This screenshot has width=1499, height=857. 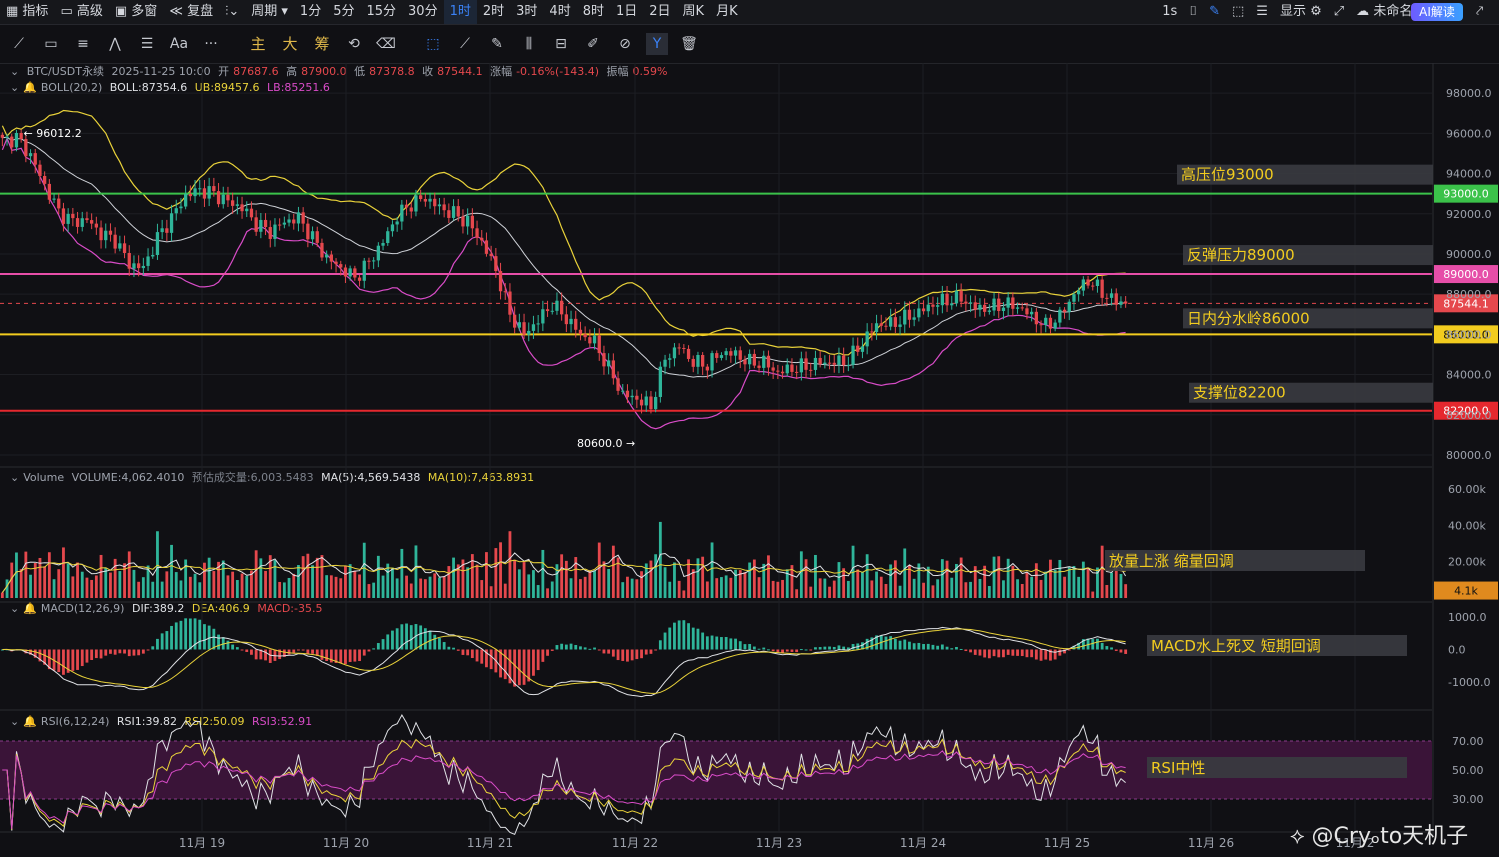 What do you see at coordinates (269, 11) in the screenshot?
I see `period-dropdown: 周期 ▾` at bounding box center [269, 11].